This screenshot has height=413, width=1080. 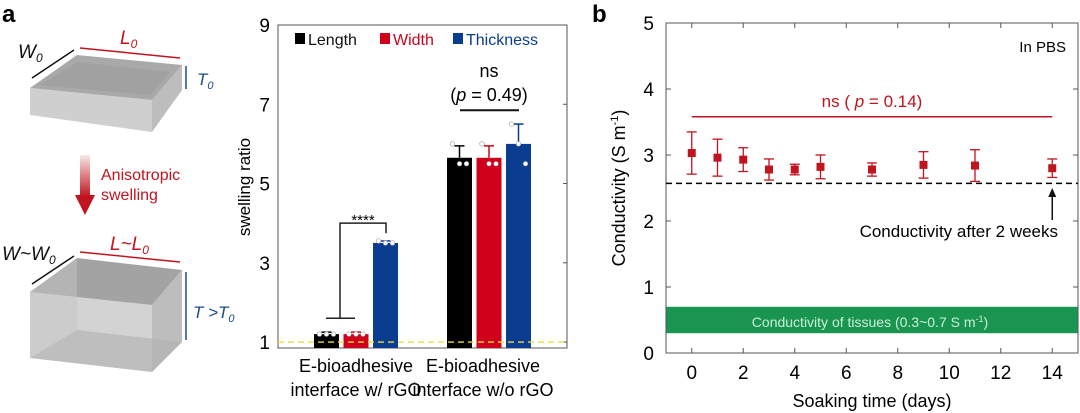 What do you see at coordinates (129, 195) in the screenshot?
I see `arrow-label-2: swelling` at bounding box center [129, 195].